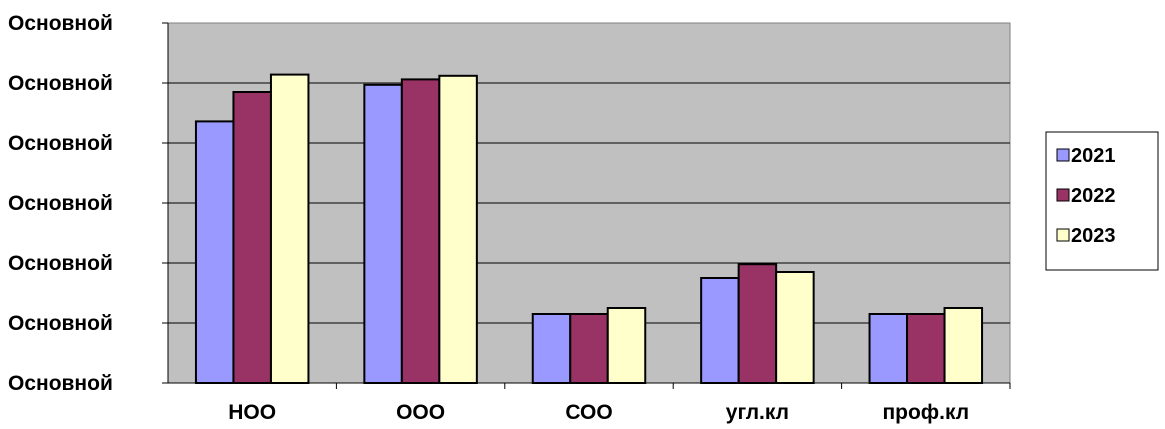  I want to click on legend-label: 2022, so click(1093, 196).